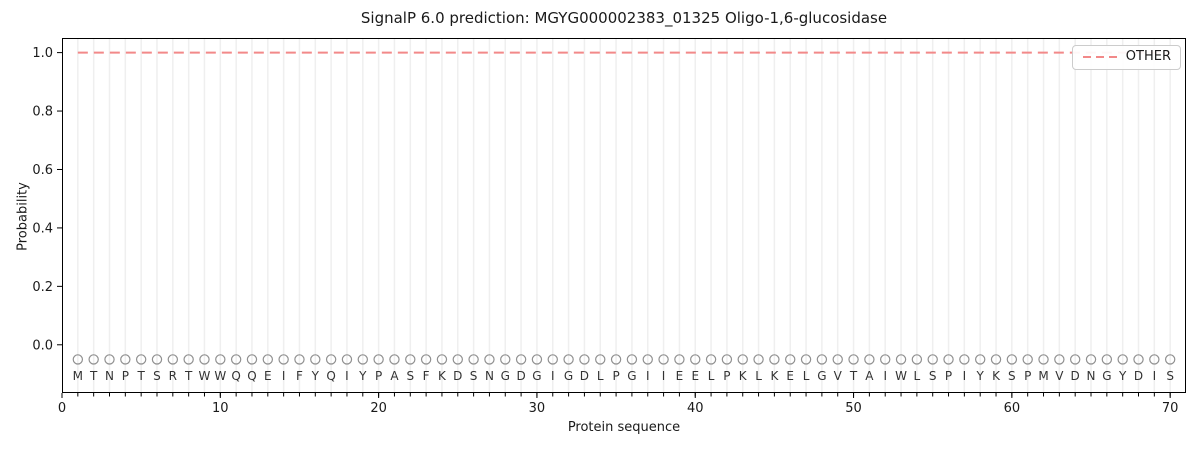 The height and width of the screenshot is (450, 1200). What do you see at coordinates (78, 376) in the screenshot?
I see `residue-letter: M` at bounding box center [78, 376].